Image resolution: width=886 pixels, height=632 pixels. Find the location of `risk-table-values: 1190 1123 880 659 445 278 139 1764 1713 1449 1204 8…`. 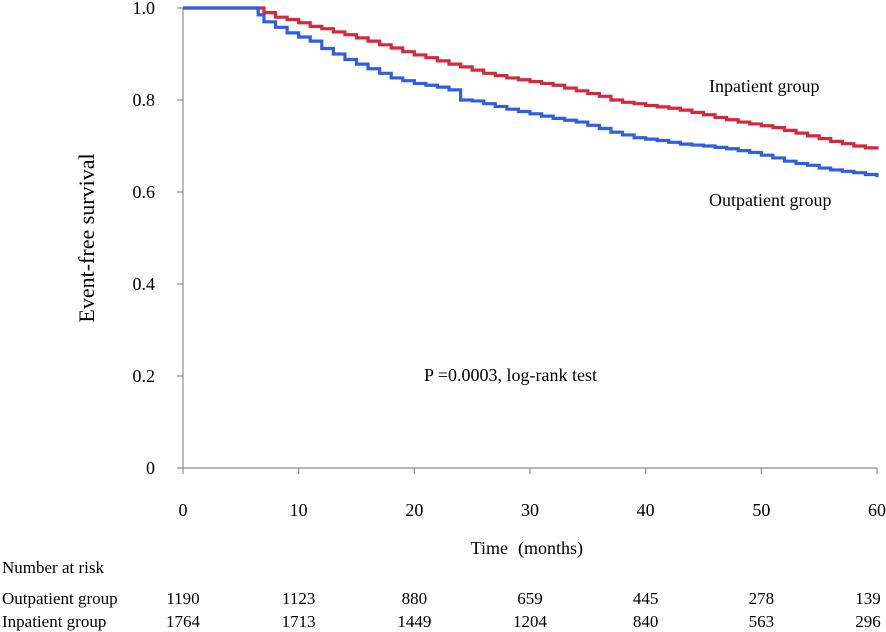

risk-table-values: 1190 1123 880 659 445 278 139 1764 1713 1449 1204 8… is located at coordinates (523, 610).